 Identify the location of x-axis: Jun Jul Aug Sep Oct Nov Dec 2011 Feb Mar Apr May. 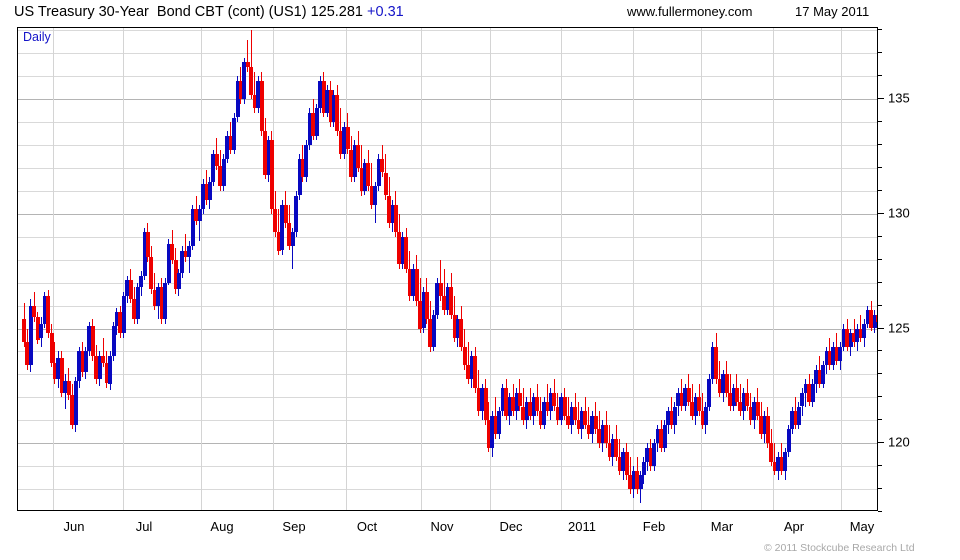
(447, 526).